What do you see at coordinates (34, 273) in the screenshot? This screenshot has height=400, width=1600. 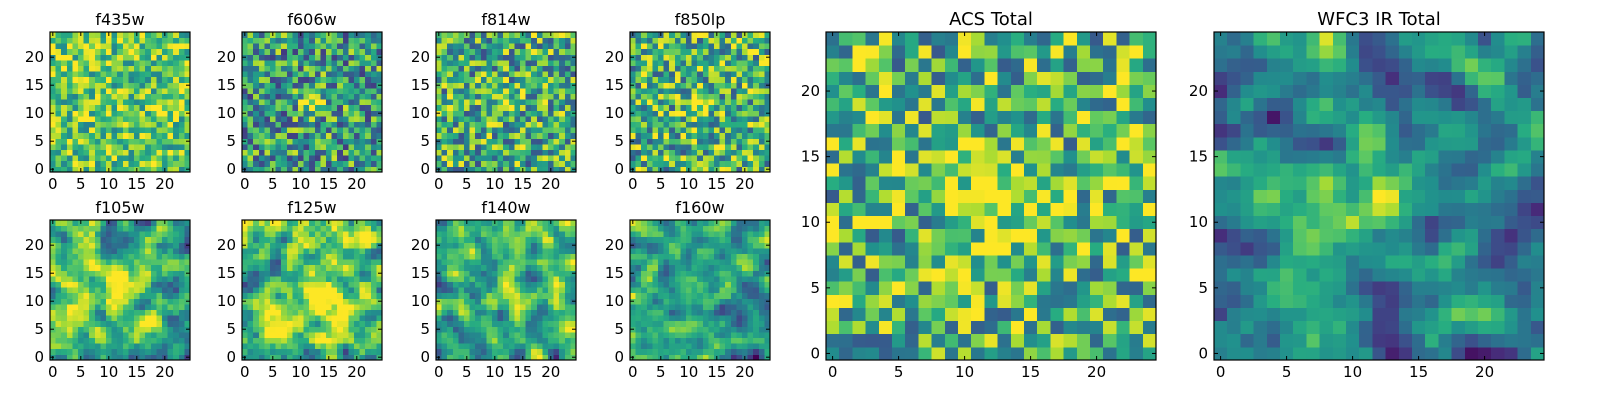 I see `y-tick-label: 15` at bounding box center [34, 273].